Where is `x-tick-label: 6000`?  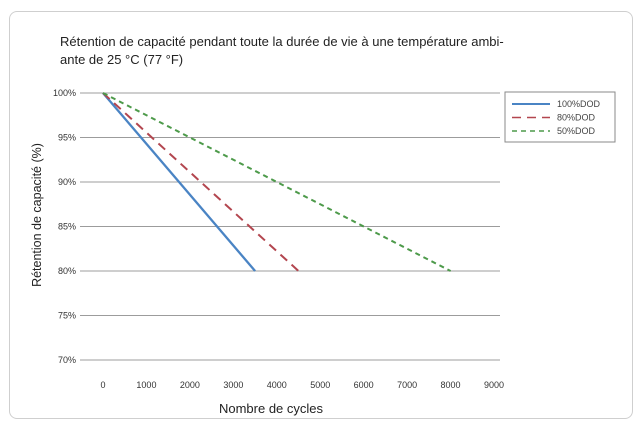
x-tick-label: 6000 is located at coordinates (364, 385).